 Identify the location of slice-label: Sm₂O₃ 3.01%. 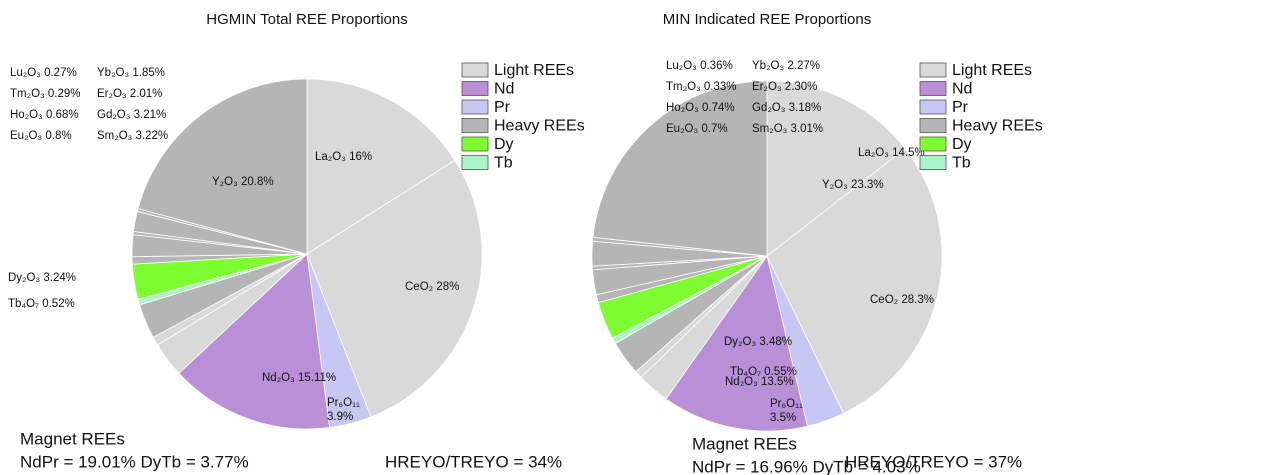
(787, 129).